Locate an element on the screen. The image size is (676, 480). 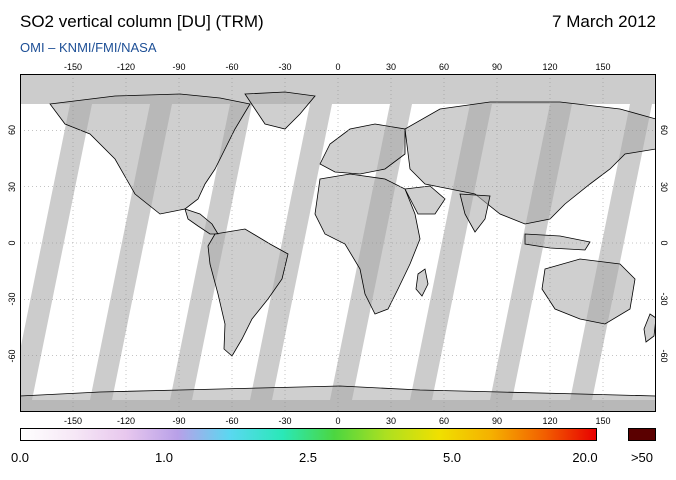
india is located at coordinates (475, 213).